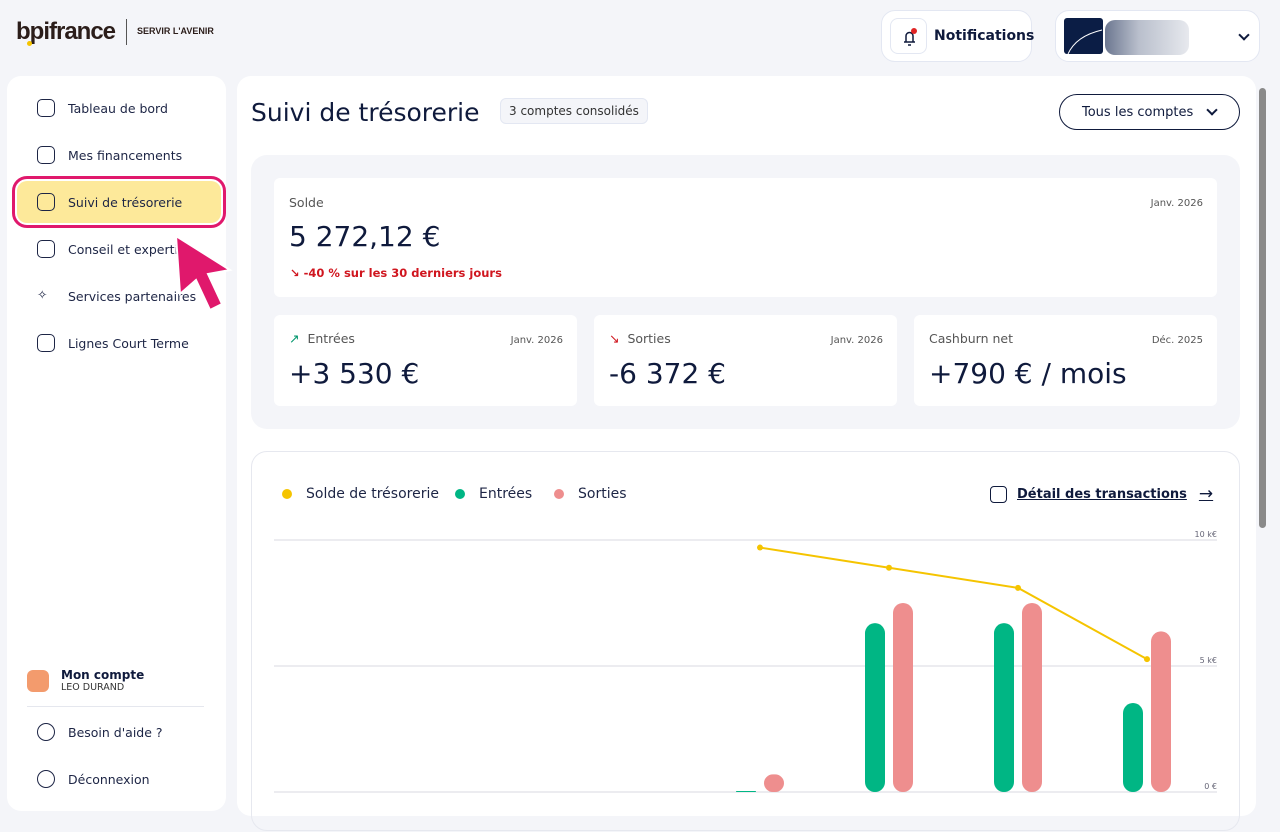 Image resolution: width=1280 pixels, height=832 pixels. Describe the element at coordinates (46, 155) in the screenshot. I see `chart-icon` at that location.